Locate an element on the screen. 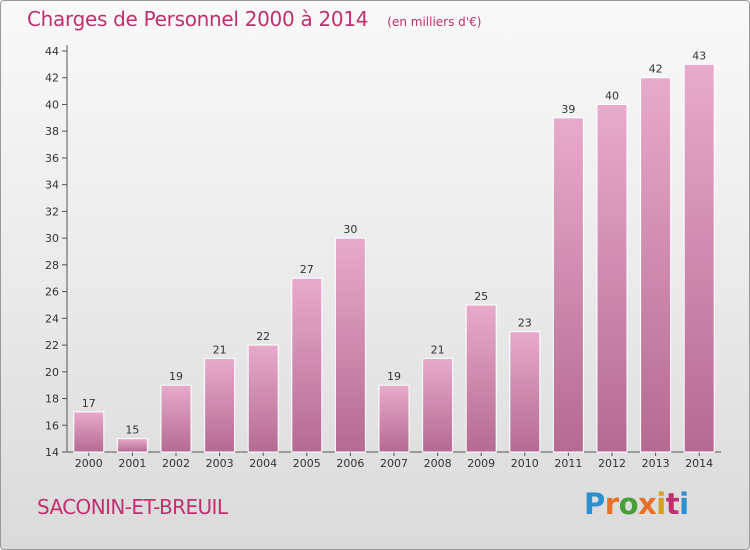 The height and width of the screenshot is (550, 750). data-label: 39 is located at coordinates (568, 109).